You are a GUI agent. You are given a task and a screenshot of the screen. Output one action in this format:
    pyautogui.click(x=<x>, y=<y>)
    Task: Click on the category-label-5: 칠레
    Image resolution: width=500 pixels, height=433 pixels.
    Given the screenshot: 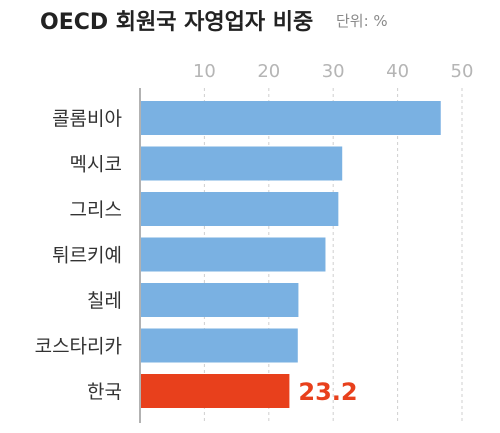 What is the action you would take?
    pyautogui.click(x=104, y=301)
    